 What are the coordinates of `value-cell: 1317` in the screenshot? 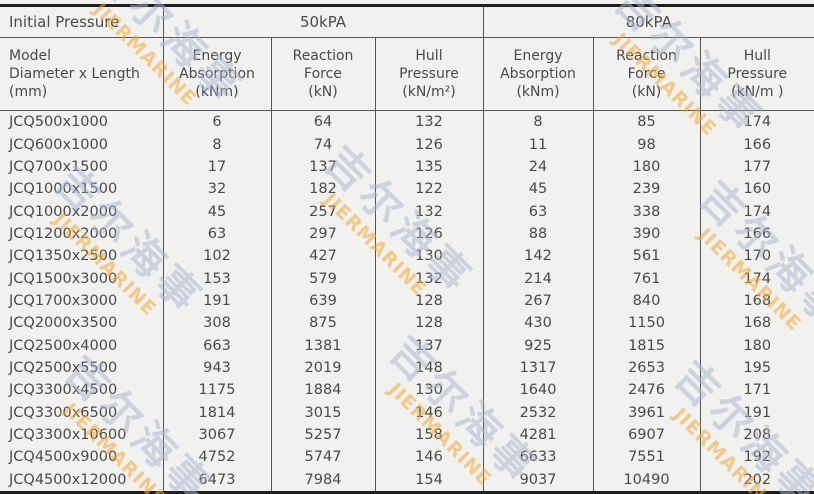 It's located at (538, 368).